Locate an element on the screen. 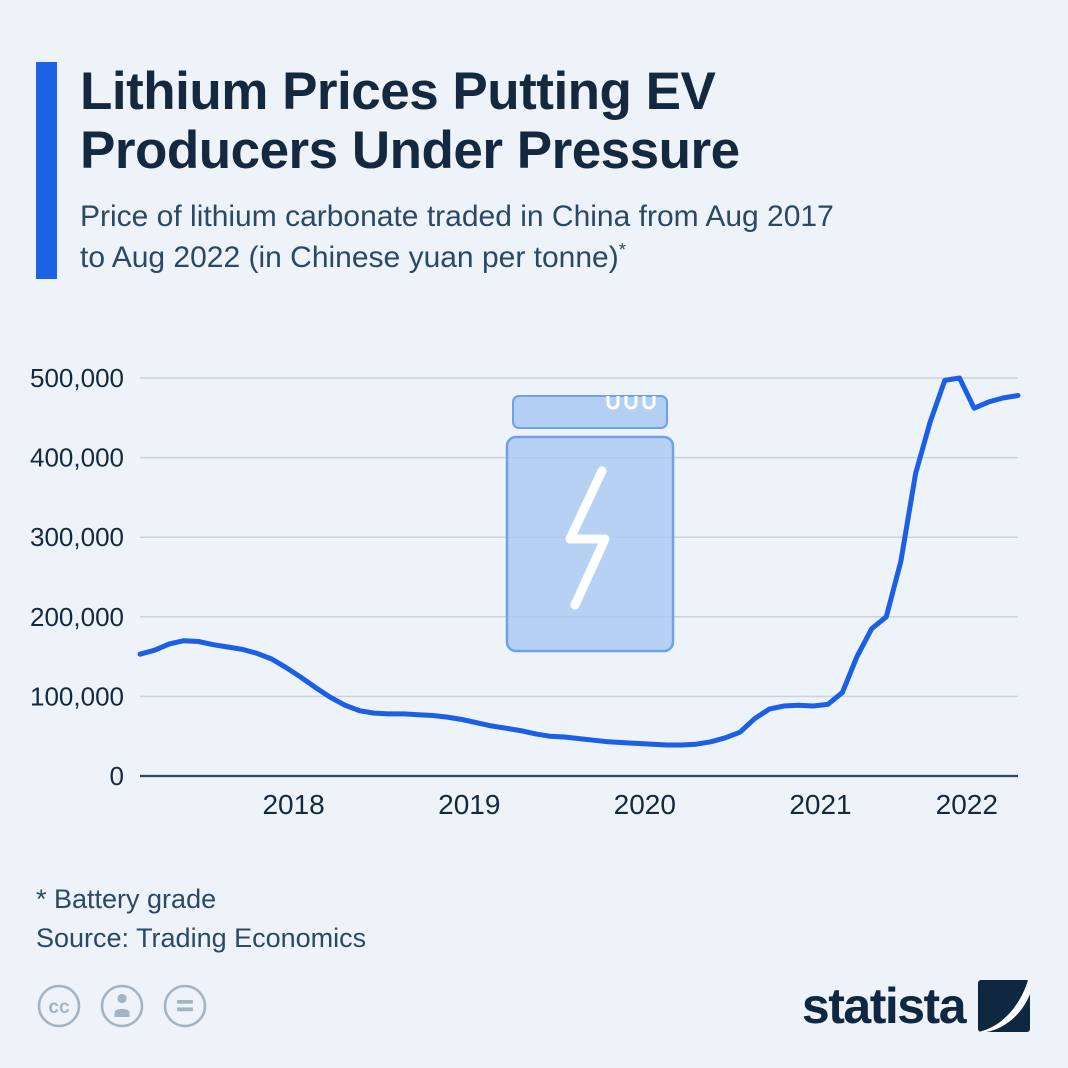 The height and width of the screenshot is (1068, 1068). source-line: Source: Trading Economics is located at coordinates (201, 938).